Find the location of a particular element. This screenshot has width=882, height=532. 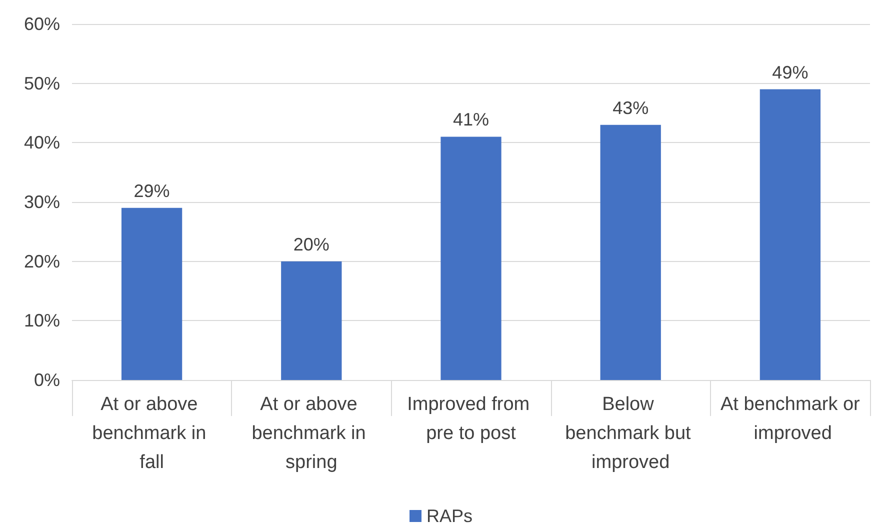

y-tick-label: 60% is located at coordinates (42, 24).